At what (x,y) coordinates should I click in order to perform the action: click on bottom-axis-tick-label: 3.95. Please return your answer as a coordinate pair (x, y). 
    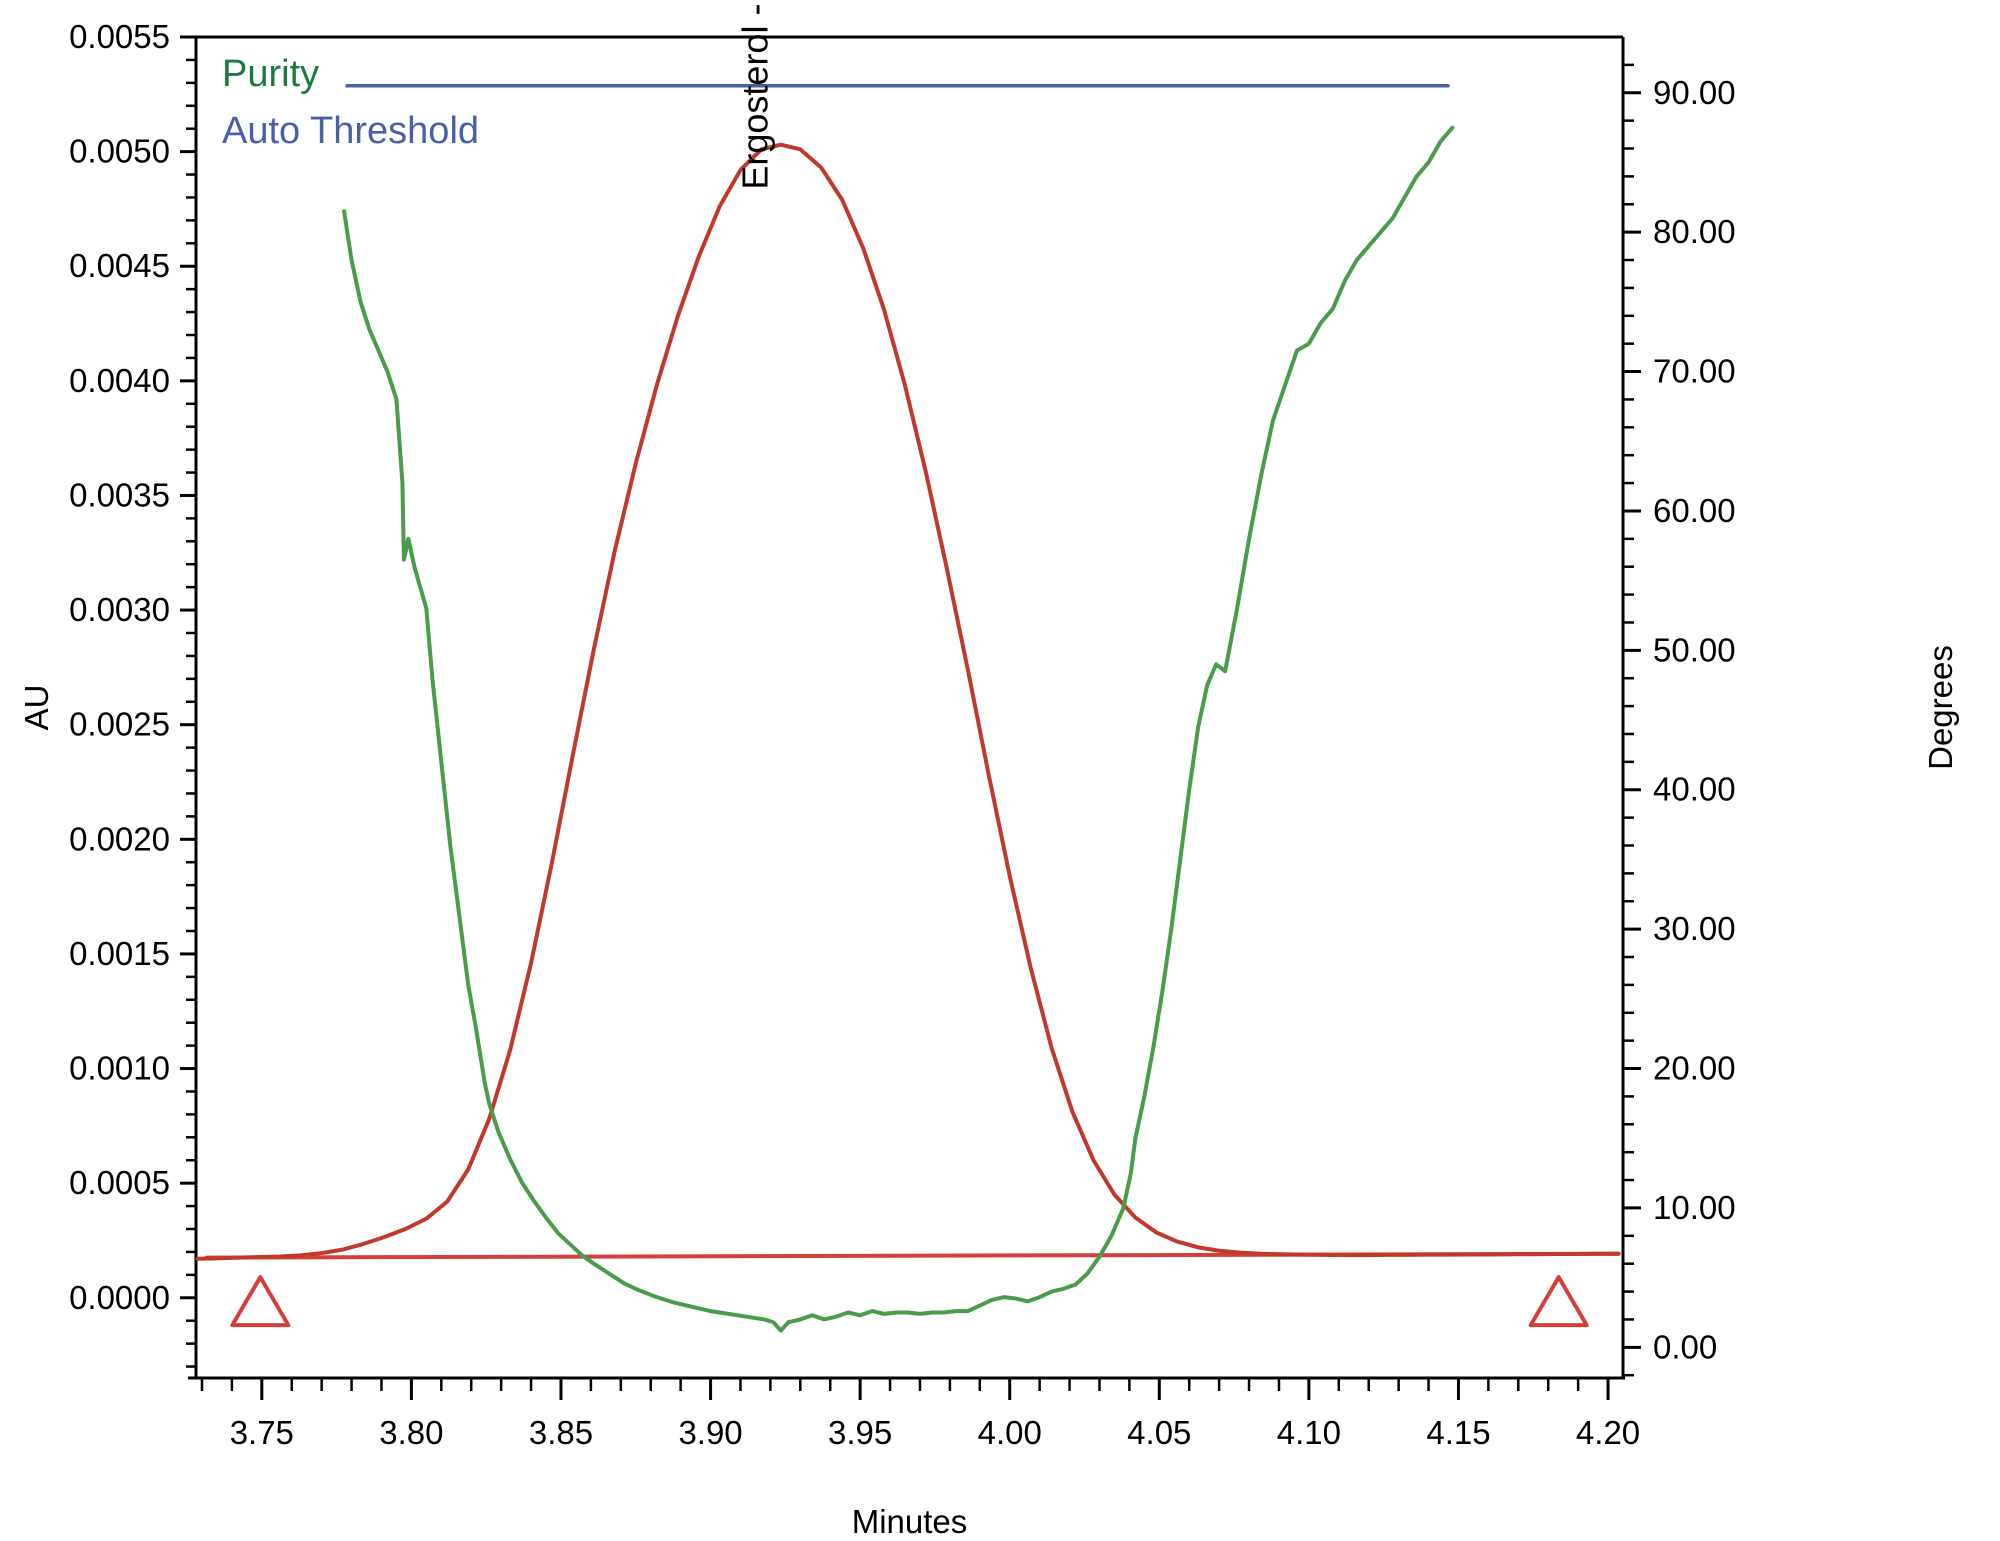
    Looking at the image, I should click on (860, 1432).